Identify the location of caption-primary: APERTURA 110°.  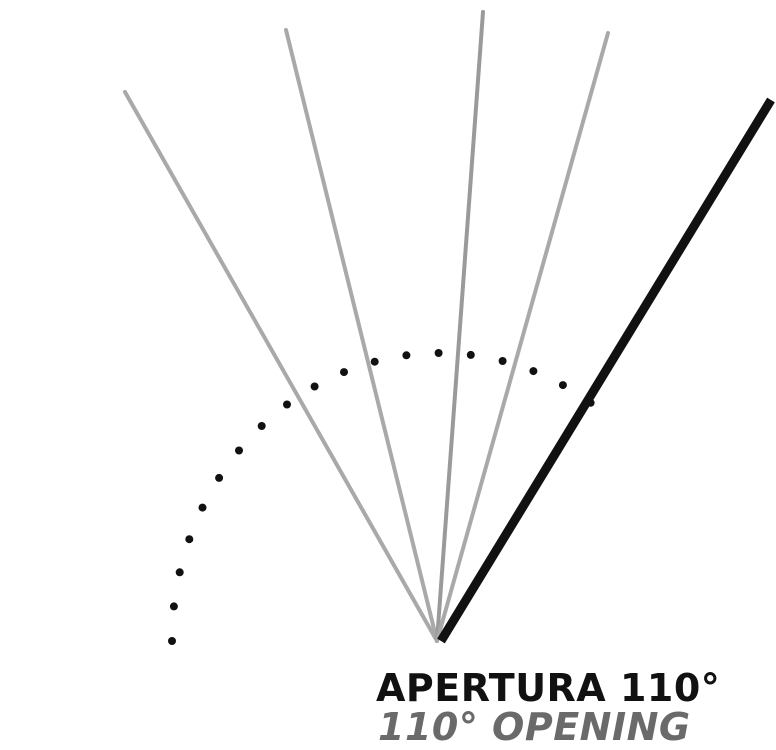
(548, 688).